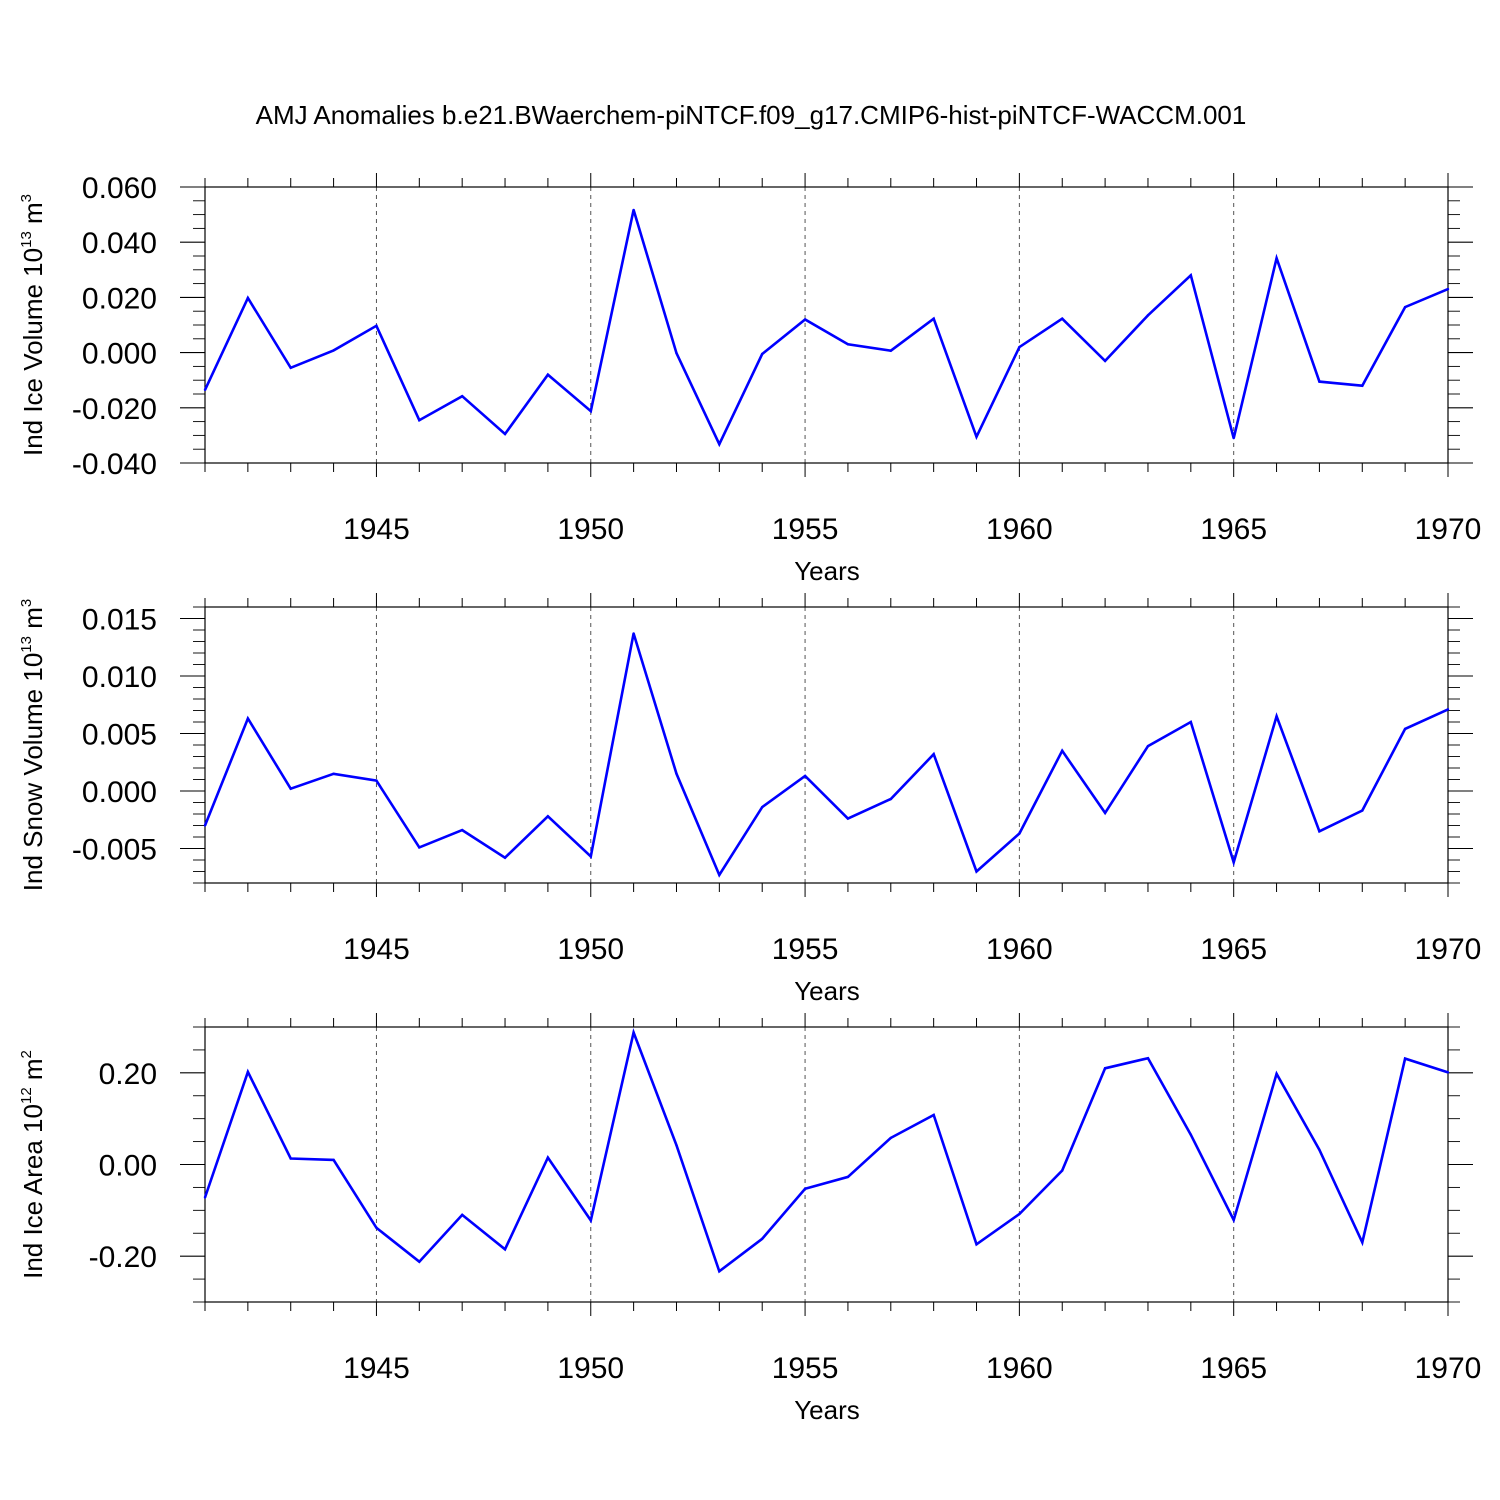 The height and width of the screenshot is (1500, 1500). What do you see at coordinates (128, 1074) in the screenshot?
I see `y-tick-label: 0.20` at bounding box center [128, 1074].